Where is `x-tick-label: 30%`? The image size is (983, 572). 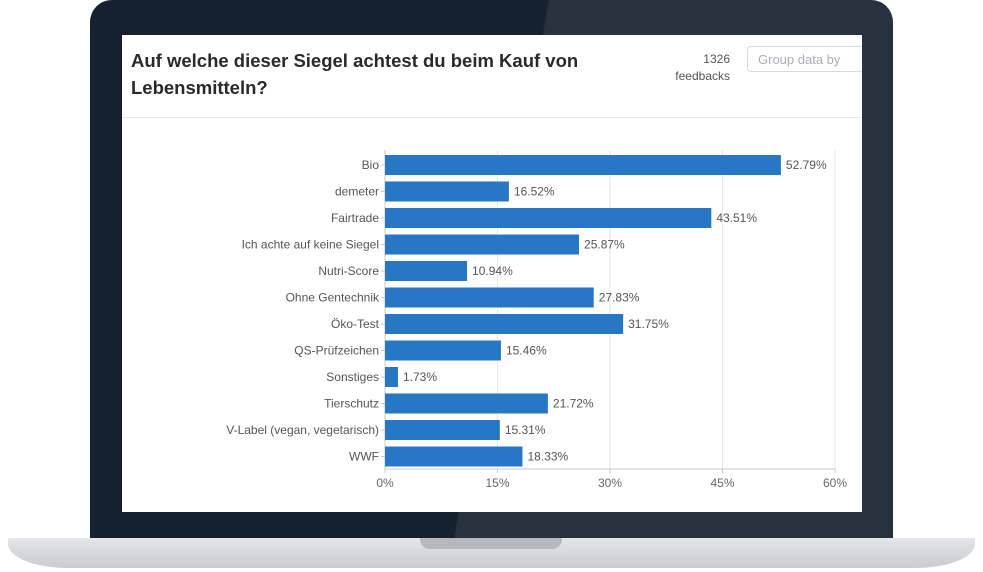
x-tick-label: 30% is located at coordinates (610, 483).